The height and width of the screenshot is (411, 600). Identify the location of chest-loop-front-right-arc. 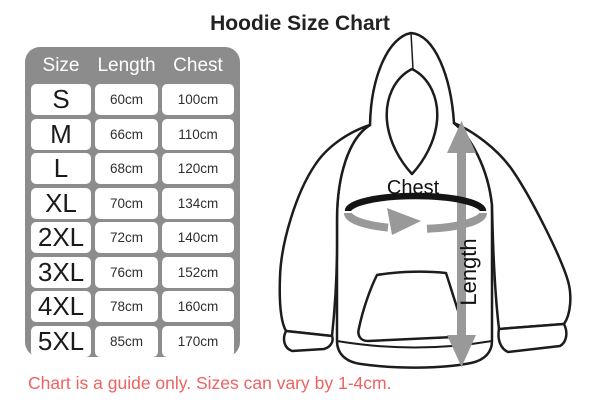
(457, 222).